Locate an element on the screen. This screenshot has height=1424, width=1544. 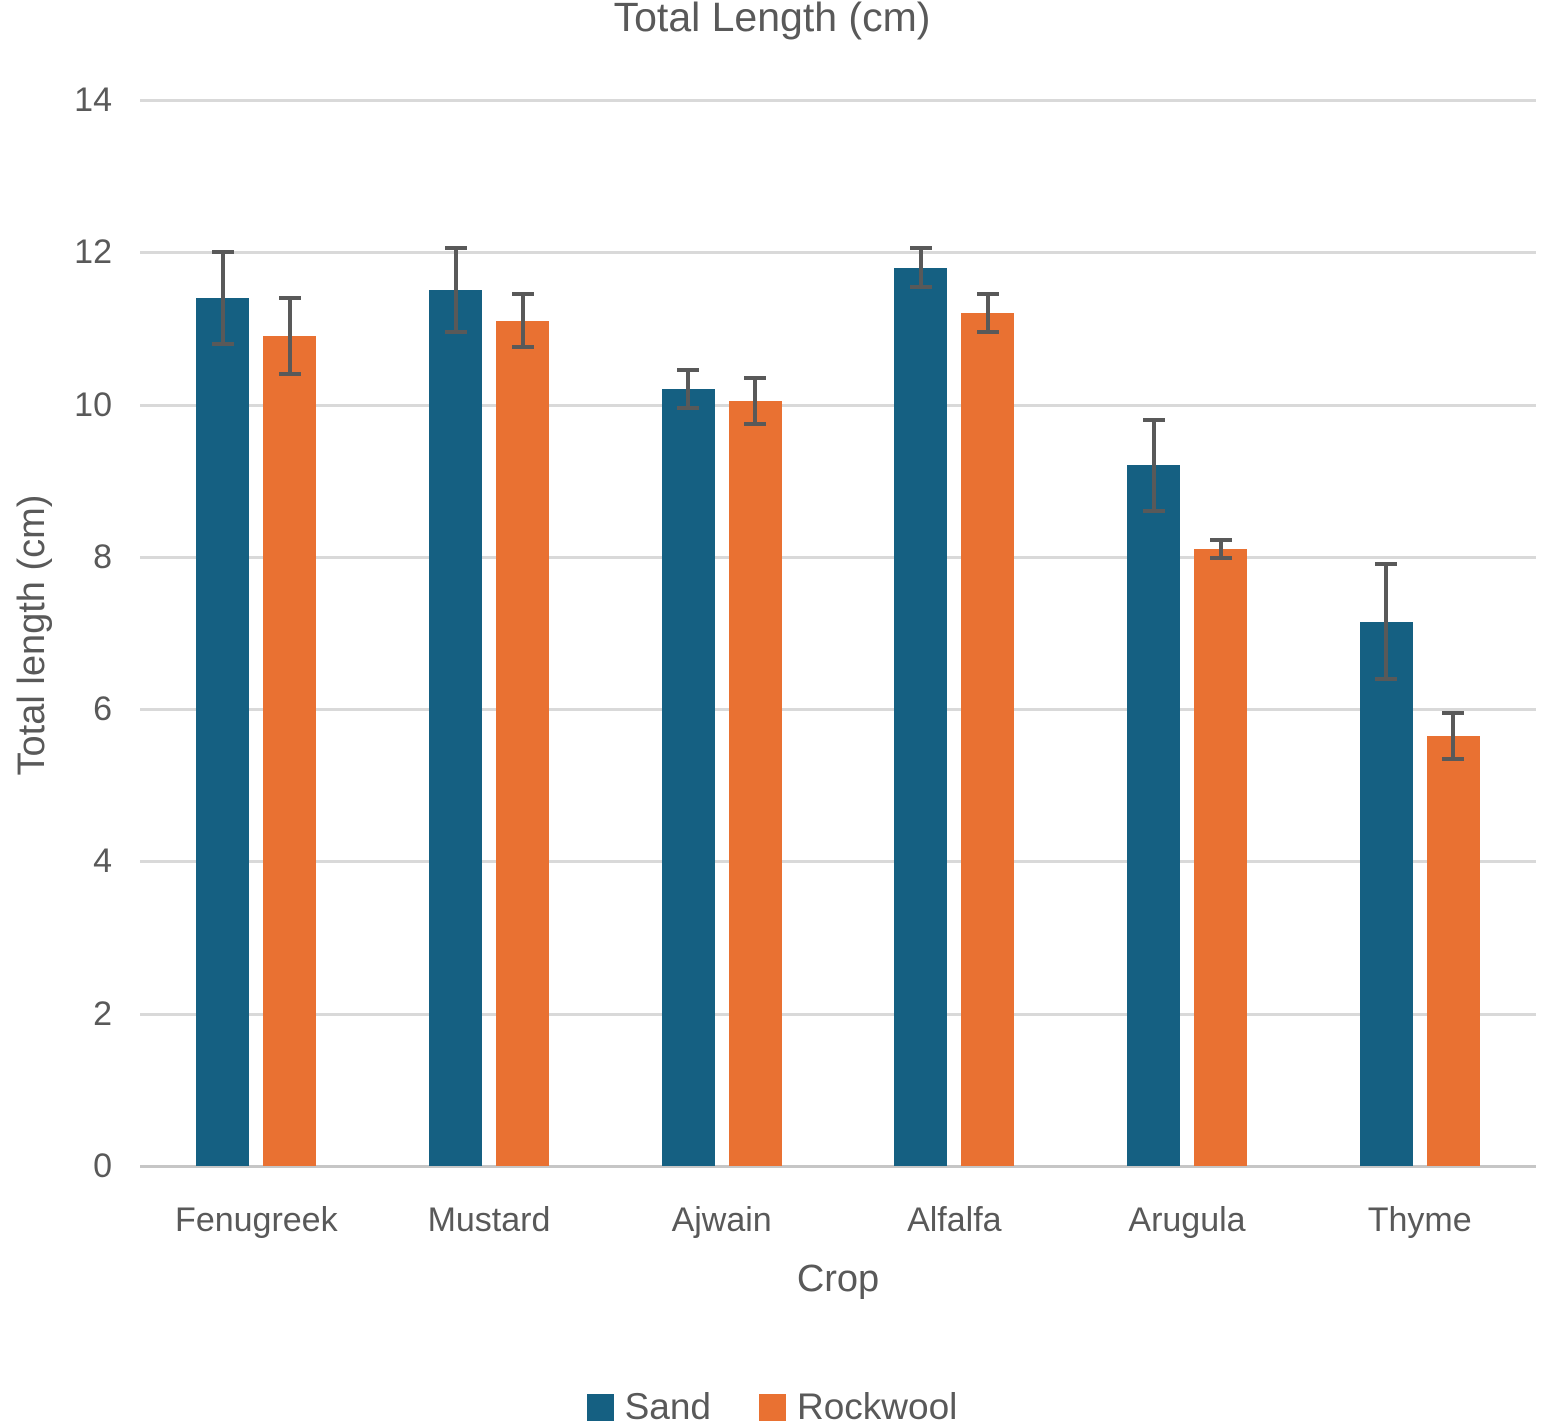
errorbar-rockwool-thyme-cap-top is located at coordinates (1453, 712).